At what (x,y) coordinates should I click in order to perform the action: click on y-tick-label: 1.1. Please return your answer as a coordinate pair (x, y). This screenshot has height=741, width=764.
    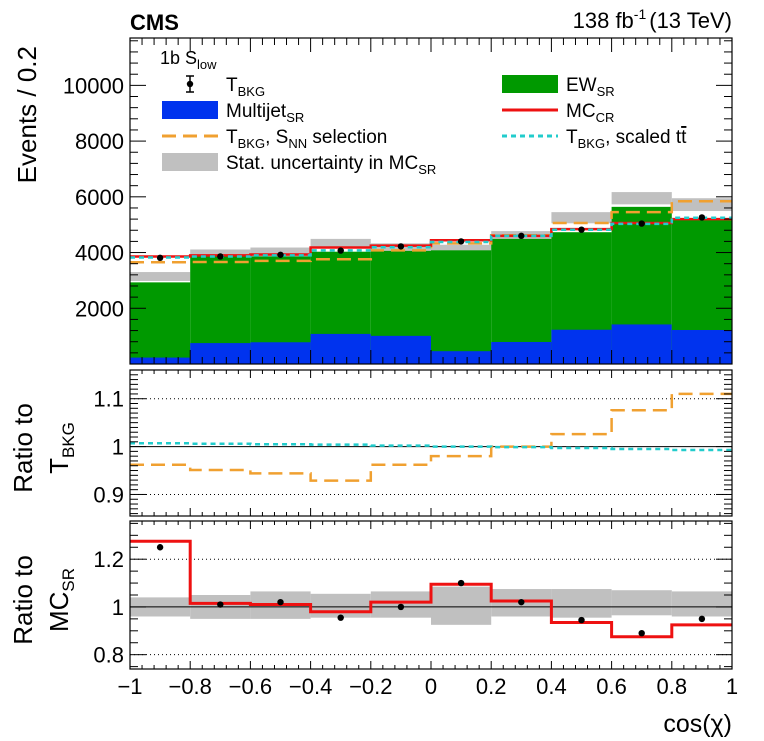
    Looking at the image, I should click on (108, 399).